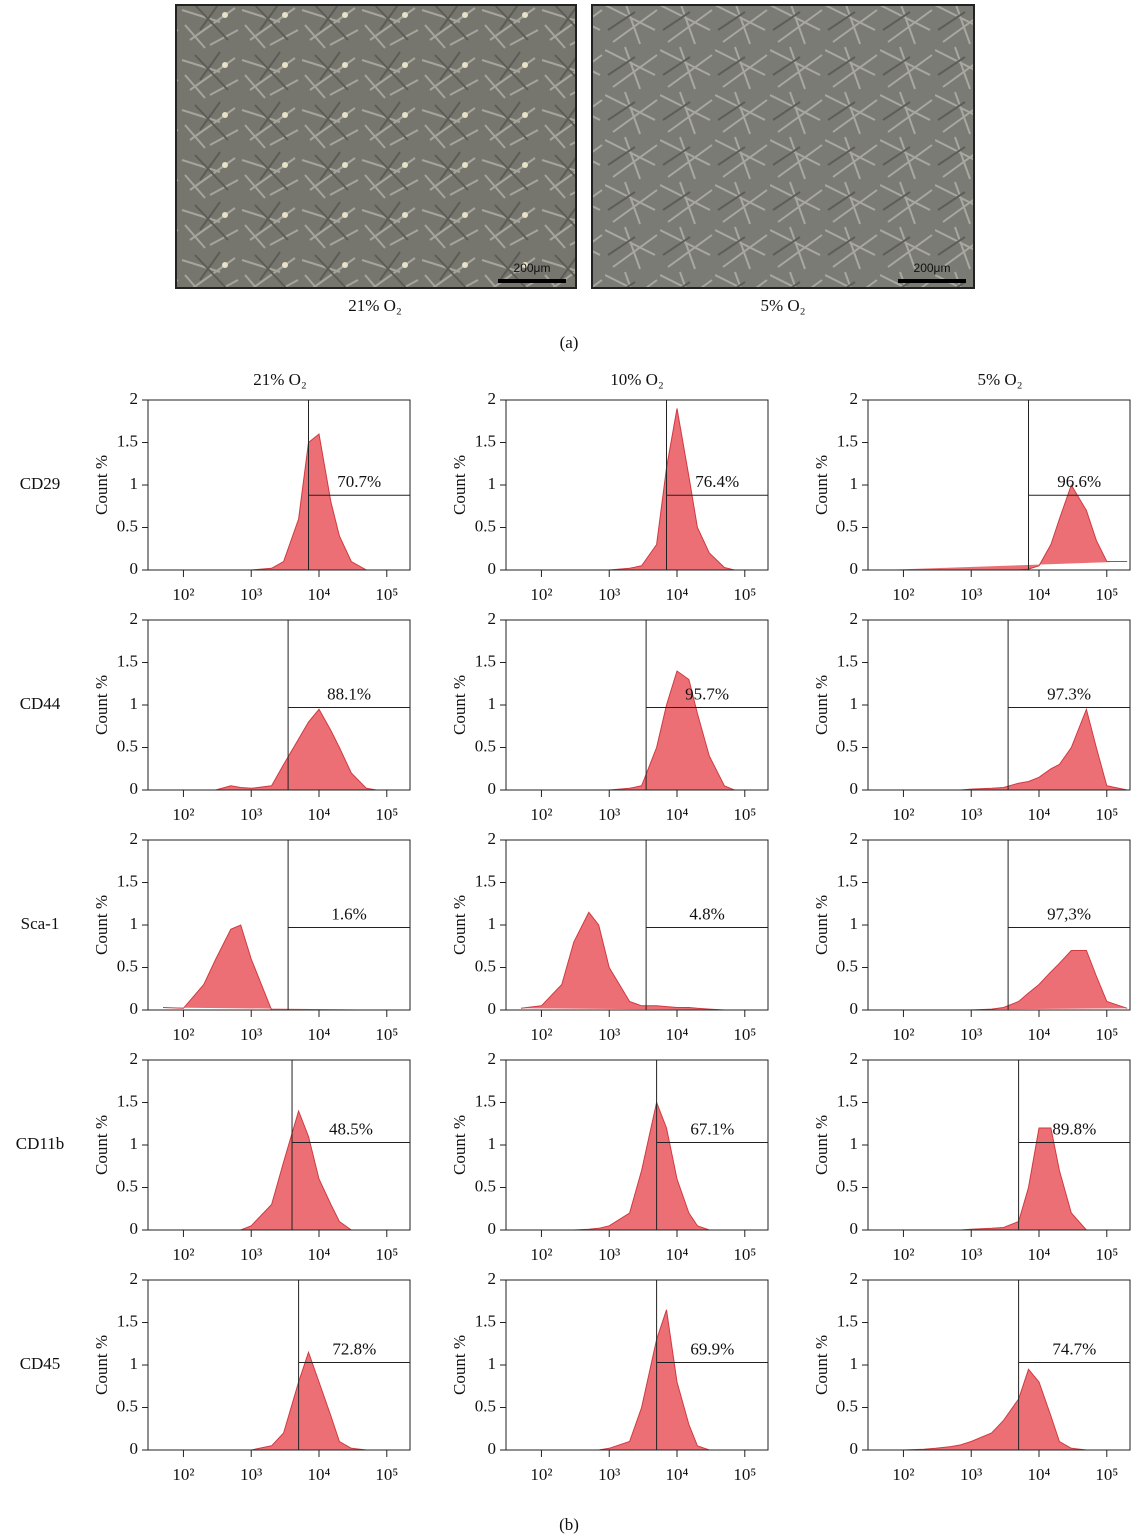  I want to click on gate-label: 4.8%, so click(706, 913).